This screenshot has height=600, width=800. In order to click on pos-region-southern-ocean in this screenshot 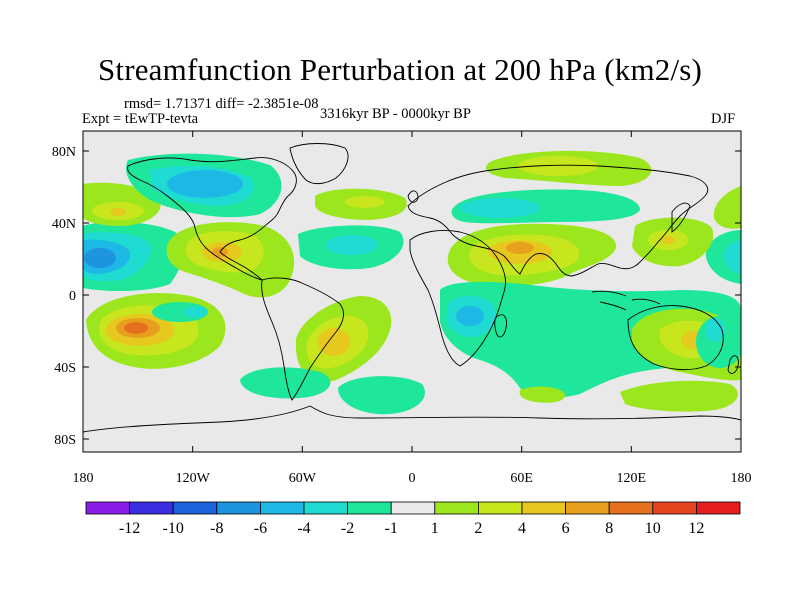, I will do `click(679, 396)`.